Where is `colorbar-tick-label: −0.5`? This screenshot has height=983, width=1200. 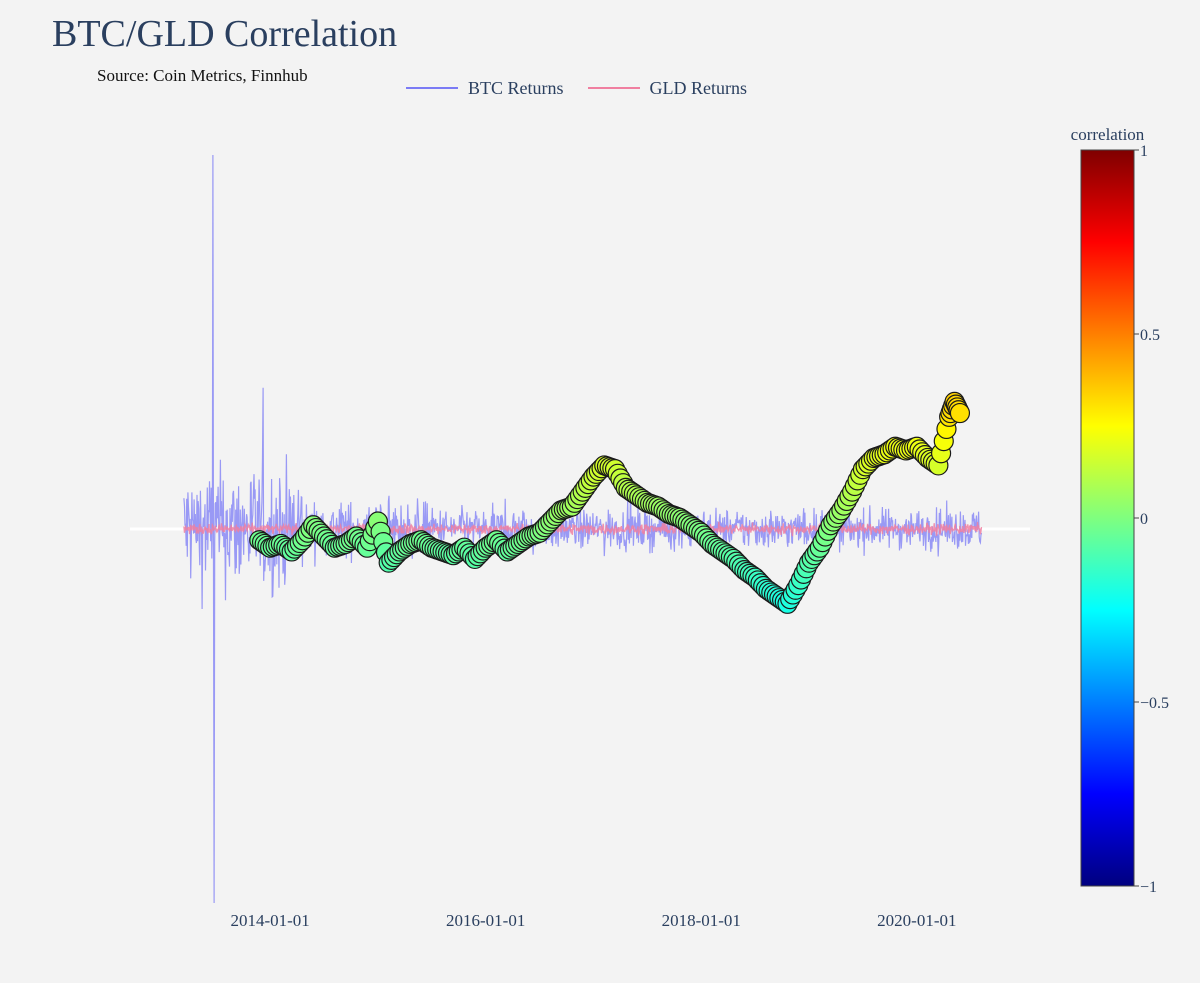 colorbar-tick-label: −0.5 is located at coordinates (1154, 703).